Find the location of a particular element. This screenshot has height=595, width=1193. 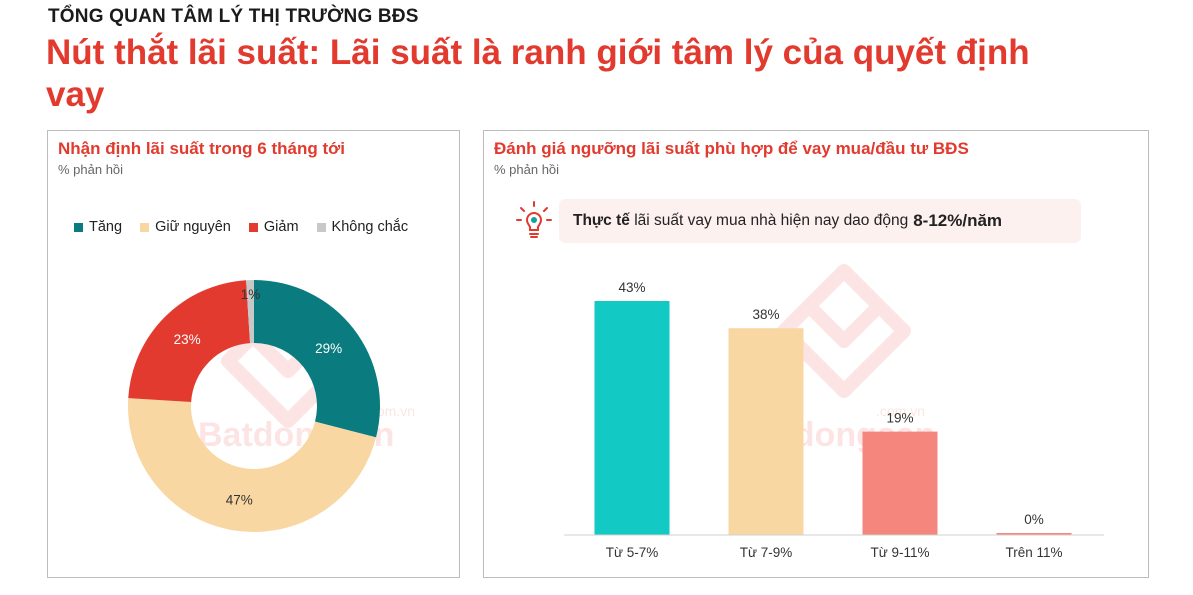

legend-item: Giảm is located at coordinates (273, 227).